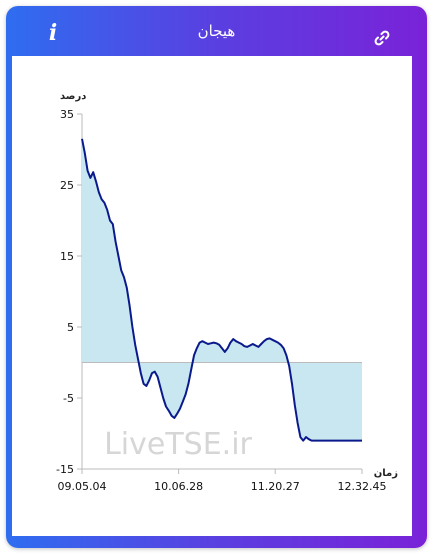  What do you see at coordinates (65, 469) in the screenshot?
I see `y-tick-label: -15` at bounding box center [65, 469].